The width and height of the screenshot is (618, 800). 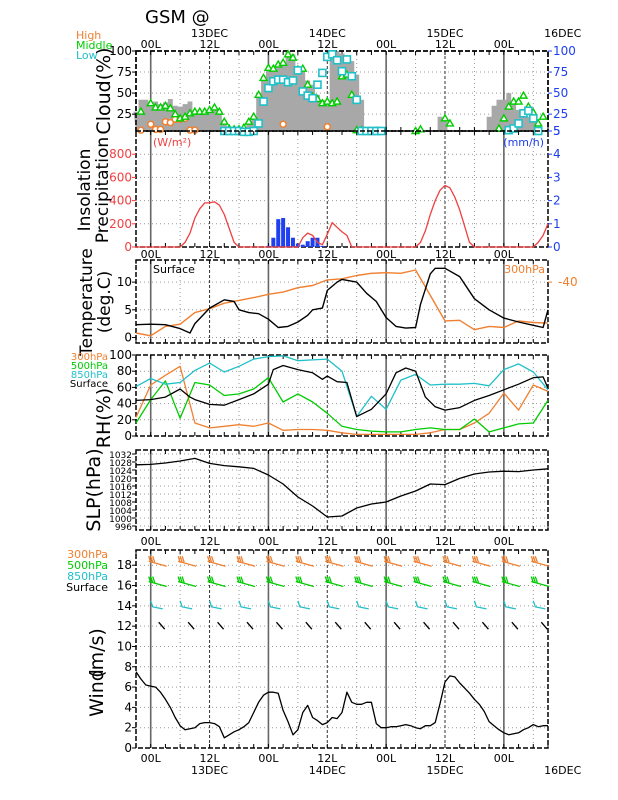 I want to click on cloud-legend-low: Low, so click(x=87, y=55).